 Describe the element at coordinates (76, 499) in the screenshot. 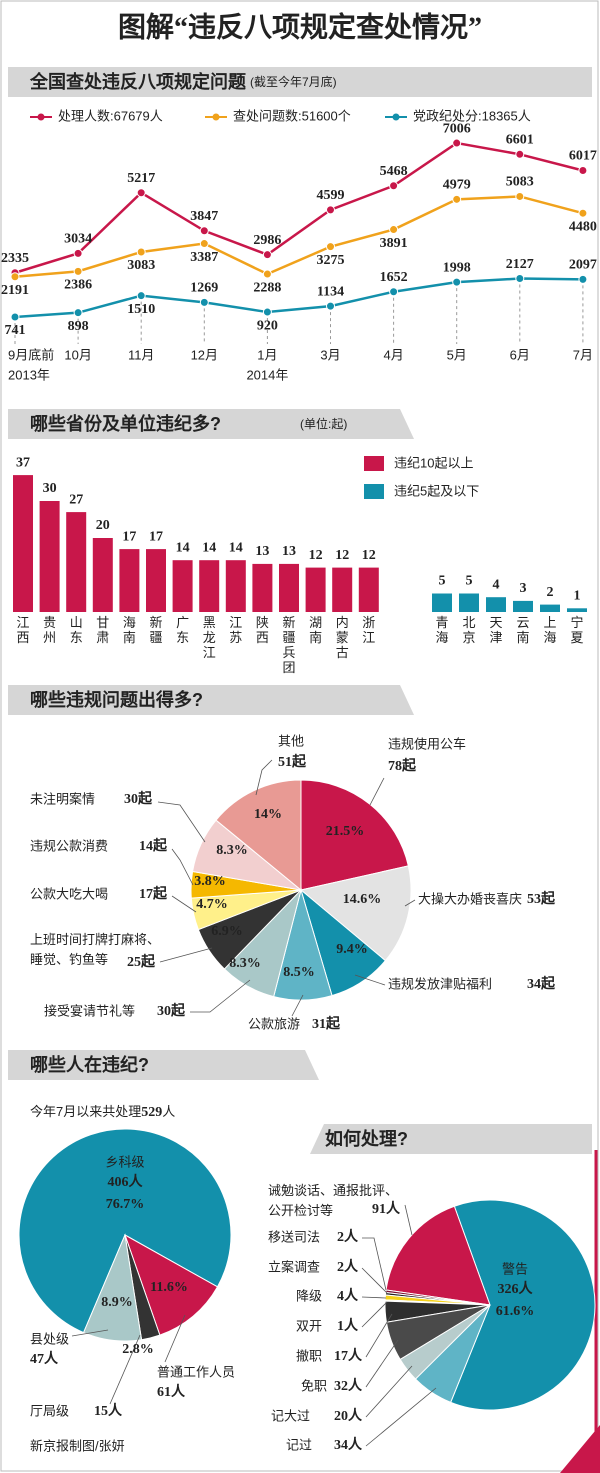

I see `data-label: 27` at that location.